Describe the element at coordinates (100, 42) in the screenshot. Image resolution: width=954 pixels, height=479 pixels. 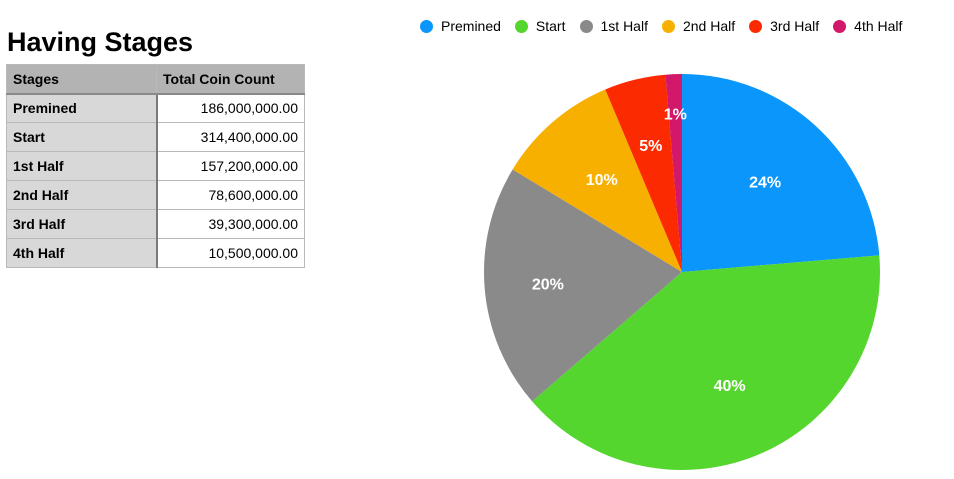
I see `page-title: Having Stages` at that location.